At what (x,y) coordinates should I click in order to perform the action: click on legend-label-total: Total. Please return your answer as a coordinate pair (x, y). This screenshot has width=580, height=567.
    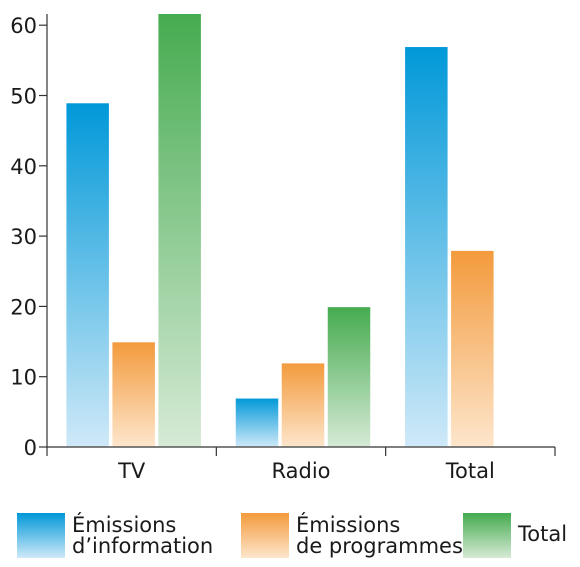
    Looking at the image, I should click on (543, 534).